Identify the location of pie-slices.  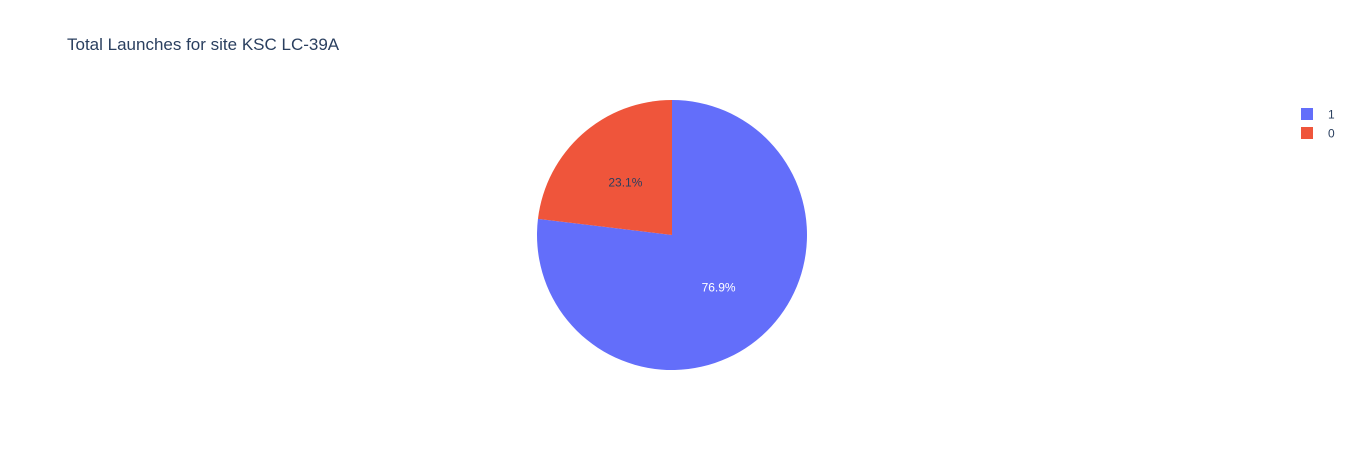
(671, 235).